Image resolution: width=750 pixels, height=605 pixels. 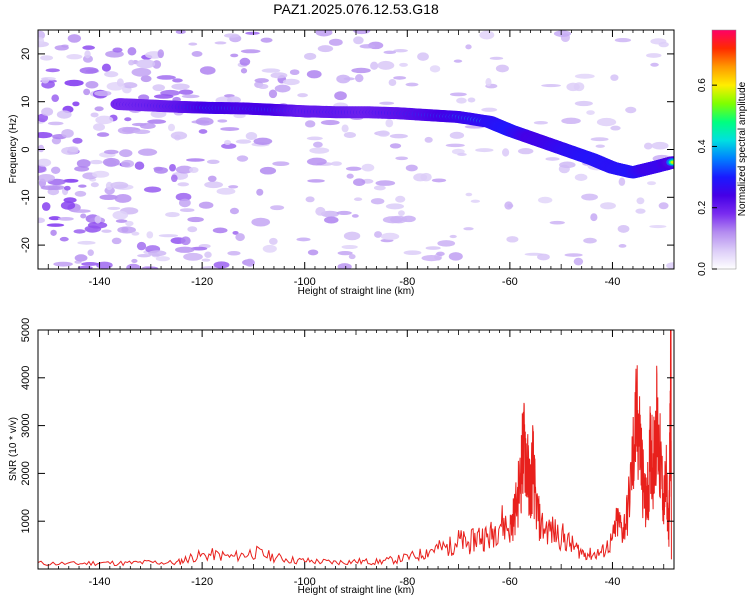 What do you see at coordinates (26, 149) in the screenshot?
I see `spectrogram-ytick-label: 0` at bounding box center [26, 149].